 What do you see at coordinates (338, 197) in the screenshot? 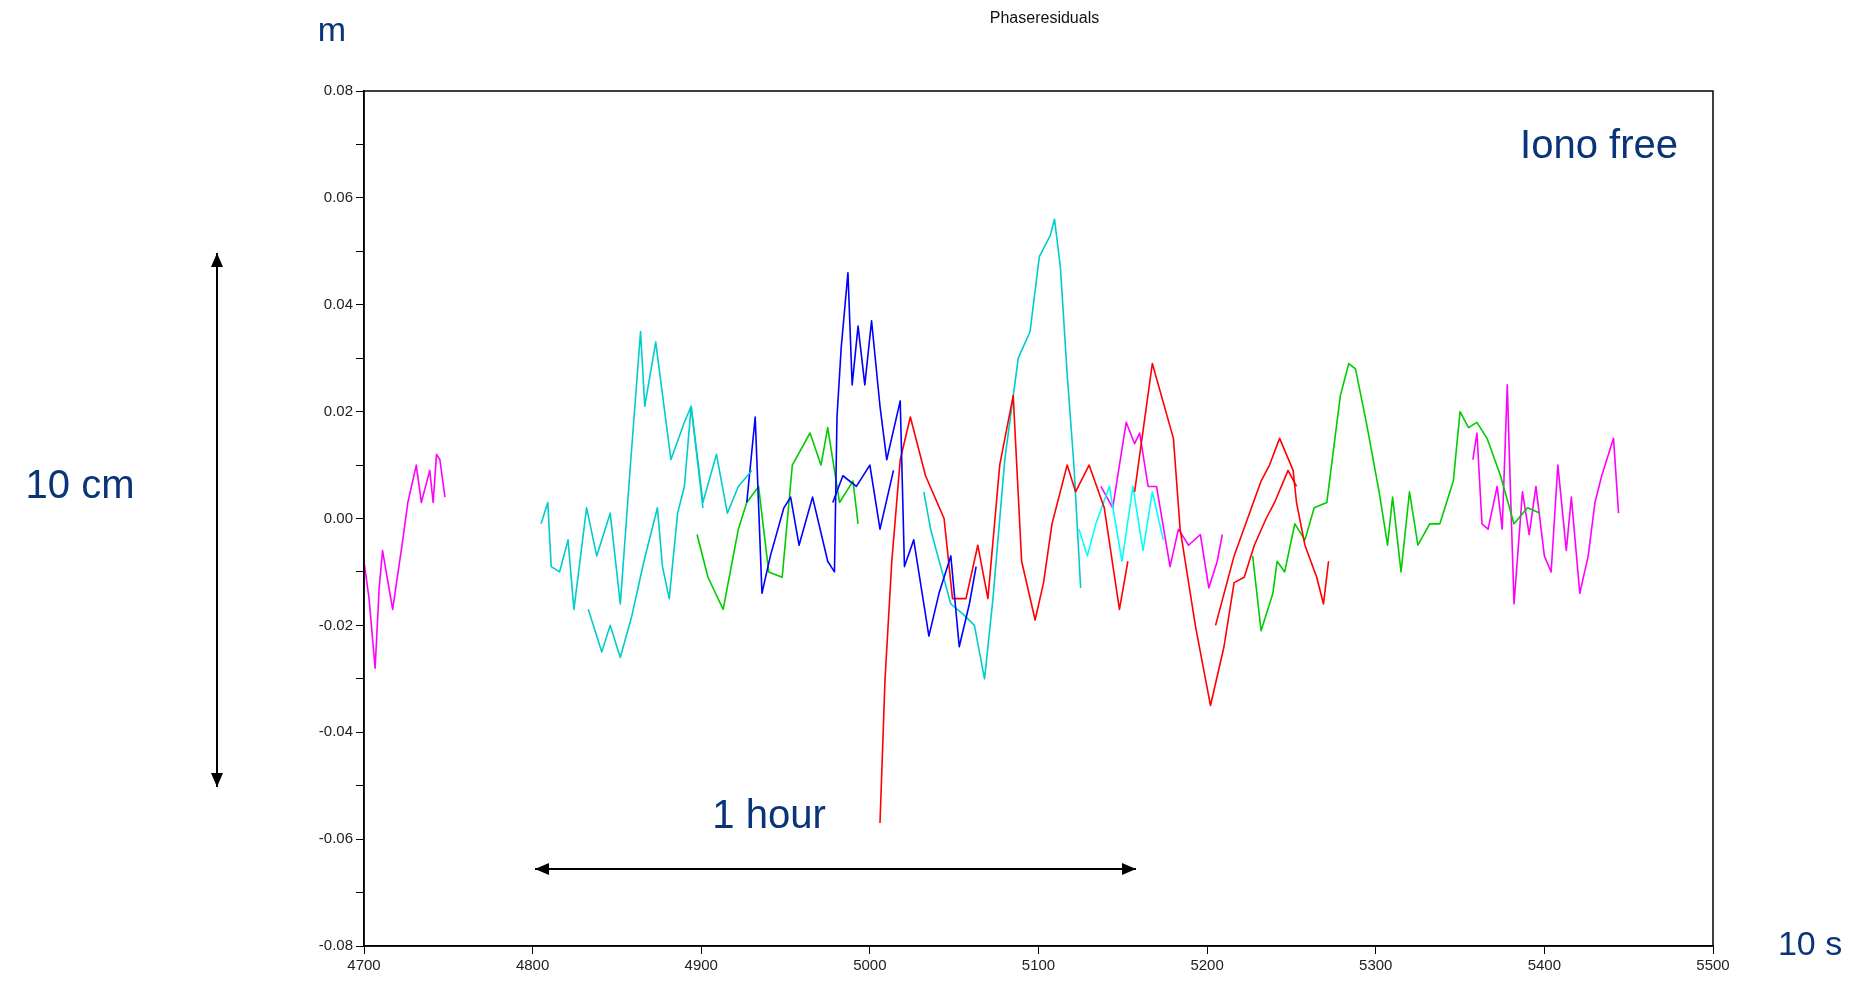
I see `y-tick-label: 0.06` at bounding box center [338, 197].